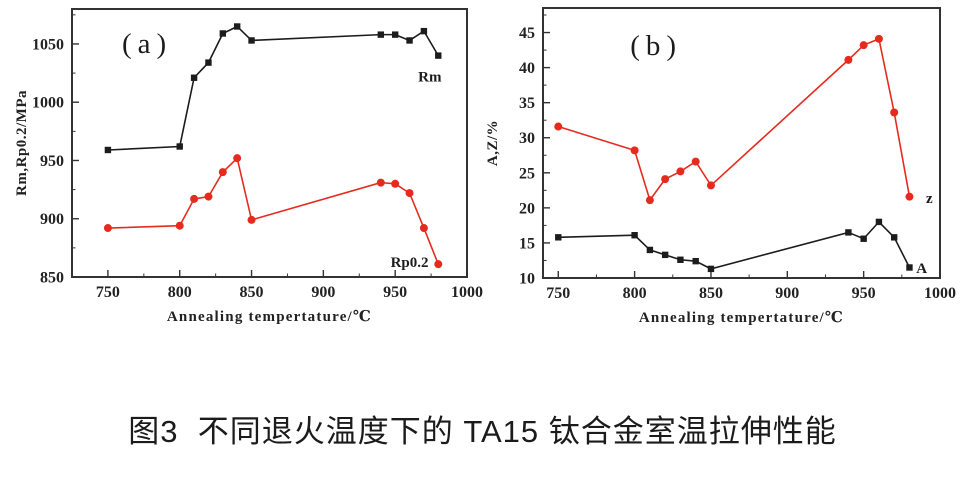 Image resolution: width=965 pixels, height=479 pixels. Describe the element at coordinates (22, 143) in the screenshot. I see `y-axis-title: Rm,Rp0.2/MPa` at that location.